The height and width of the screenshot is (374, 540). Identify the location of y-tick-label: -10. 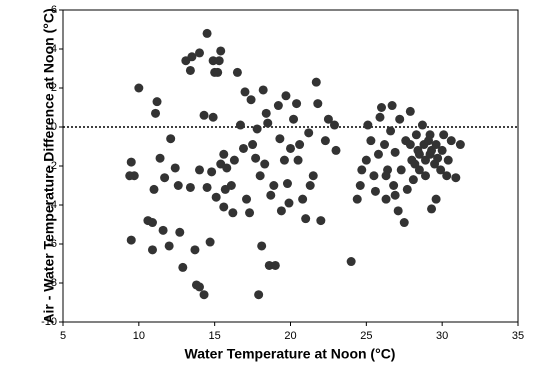
(49, 322).